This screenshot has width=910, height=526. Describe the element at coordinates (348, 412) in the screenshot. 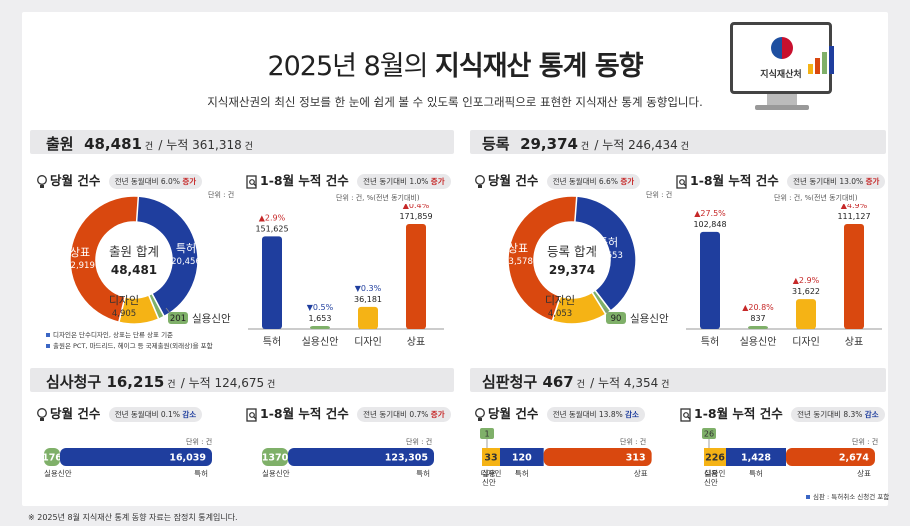

I see `examination-cum-title: 1-8월 누적 건수 전년 동기대비 0.7% 증가` at that location.